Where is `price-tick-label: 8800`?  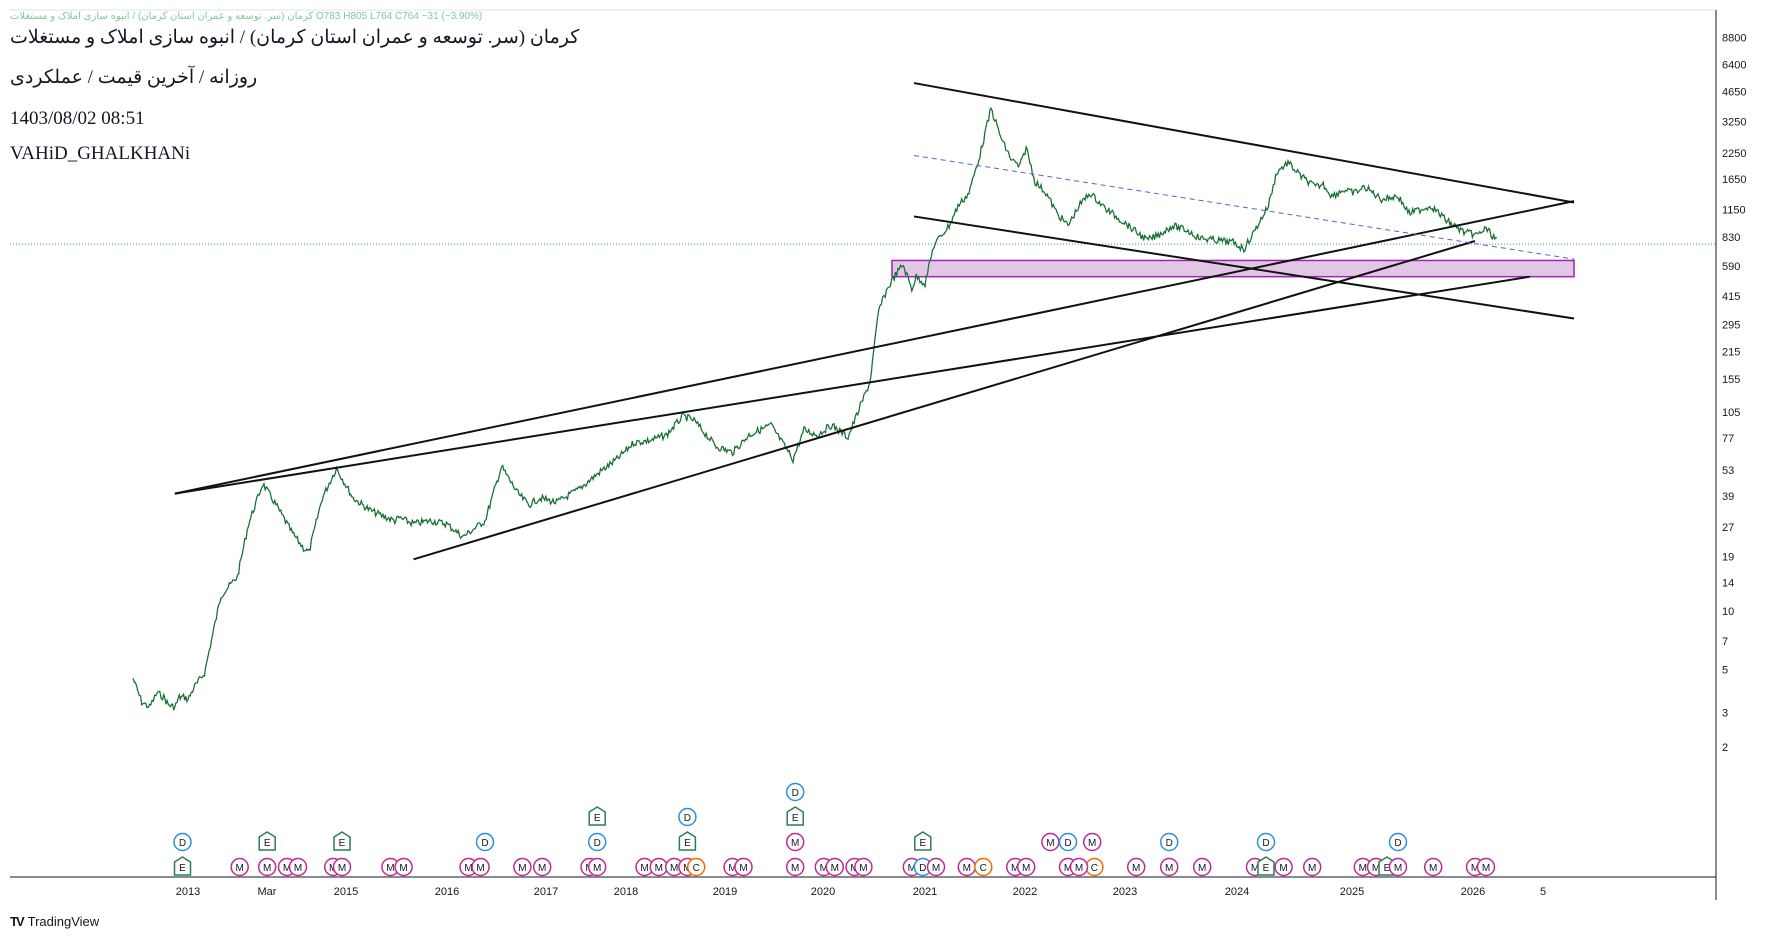
price-tick-label: 8800 is located at coordinates (1734, 38).